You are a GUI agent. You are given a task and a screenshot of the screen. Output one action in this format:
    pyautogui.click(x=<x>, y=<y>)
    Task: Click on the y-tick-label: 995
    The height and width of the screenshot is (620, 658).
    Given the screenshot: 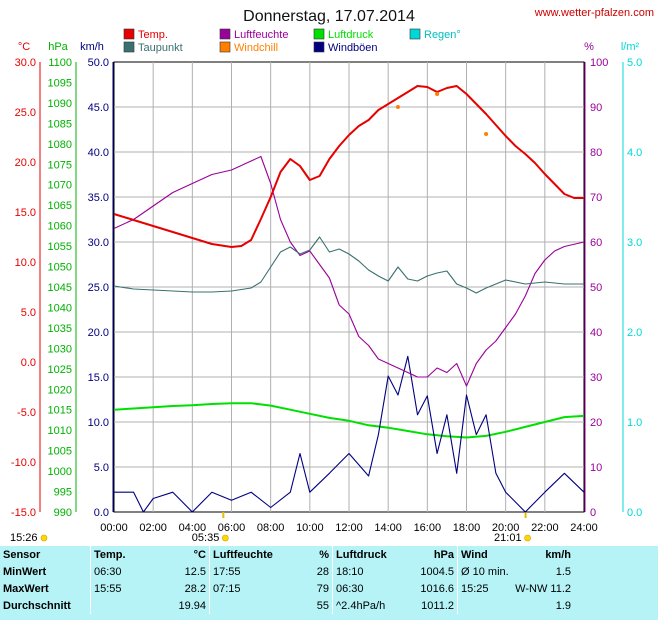 What is the action you would take?
    pyautogui.click(x=63, y=493)
    